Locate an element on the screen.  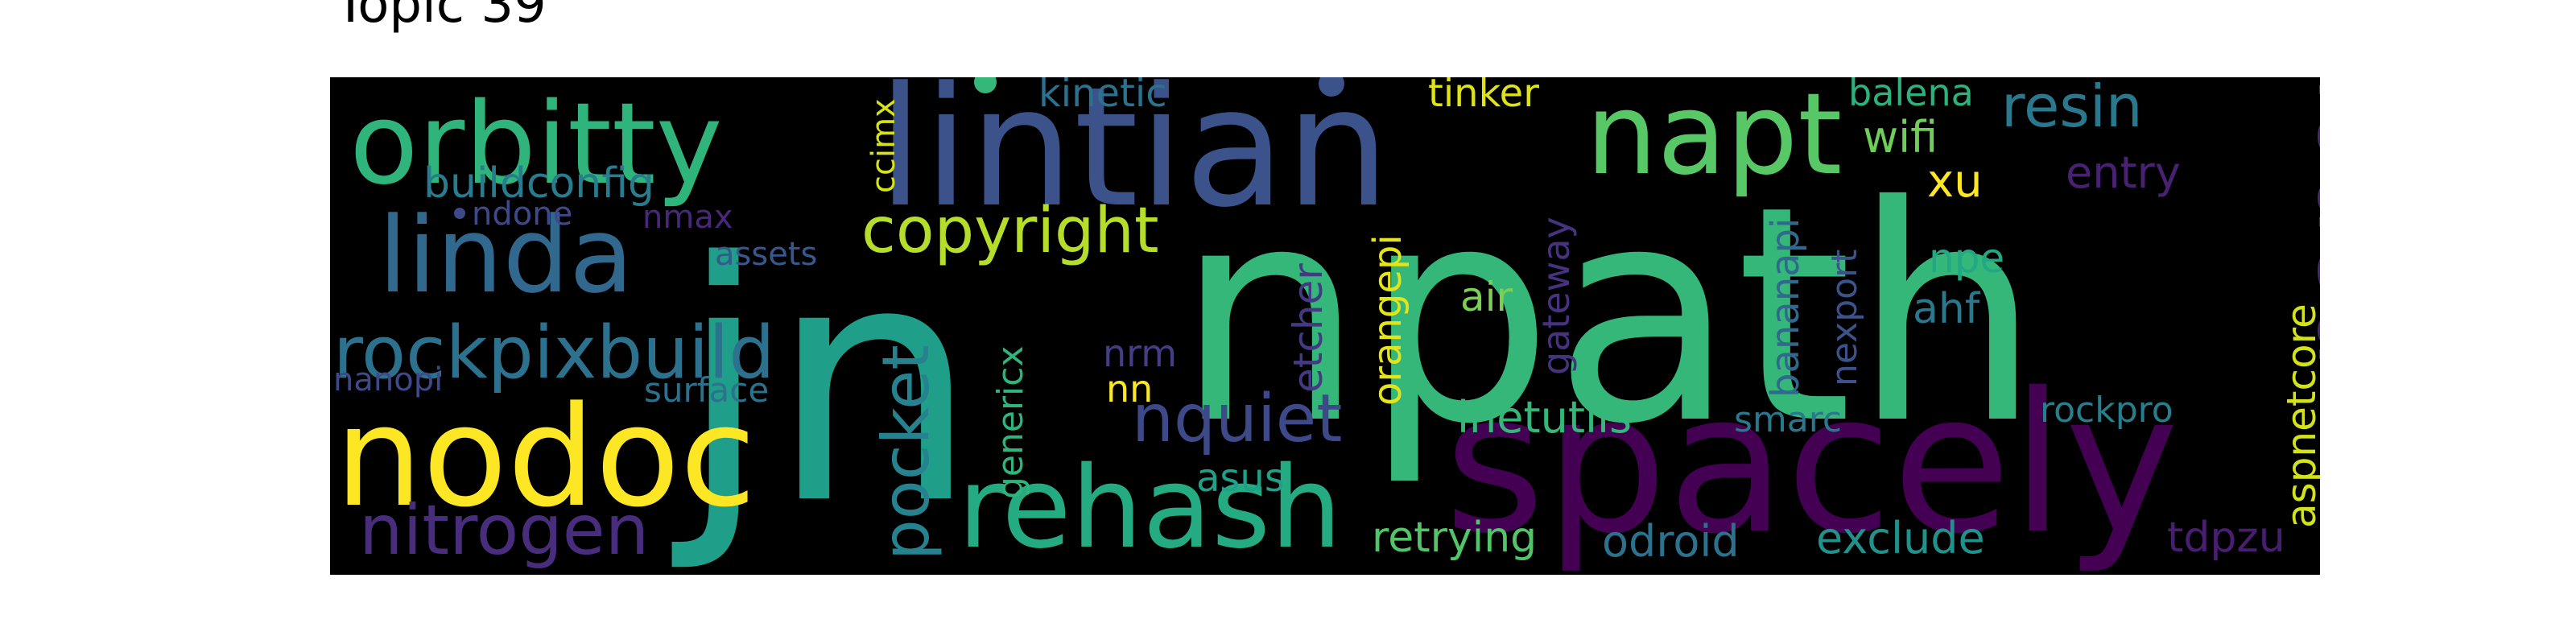
word-balena: balena is located at coordinates (1911, 95).